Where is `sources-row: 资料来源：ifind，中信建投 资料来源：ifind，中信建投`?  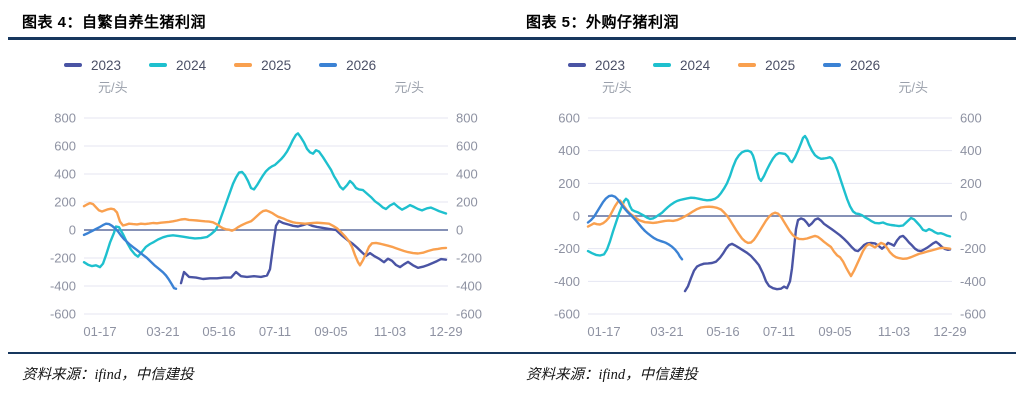 sources-row: 资料来源：ifind，中信建投 资料来源：ifind，中信建投 is located at coordinates (512, 368).